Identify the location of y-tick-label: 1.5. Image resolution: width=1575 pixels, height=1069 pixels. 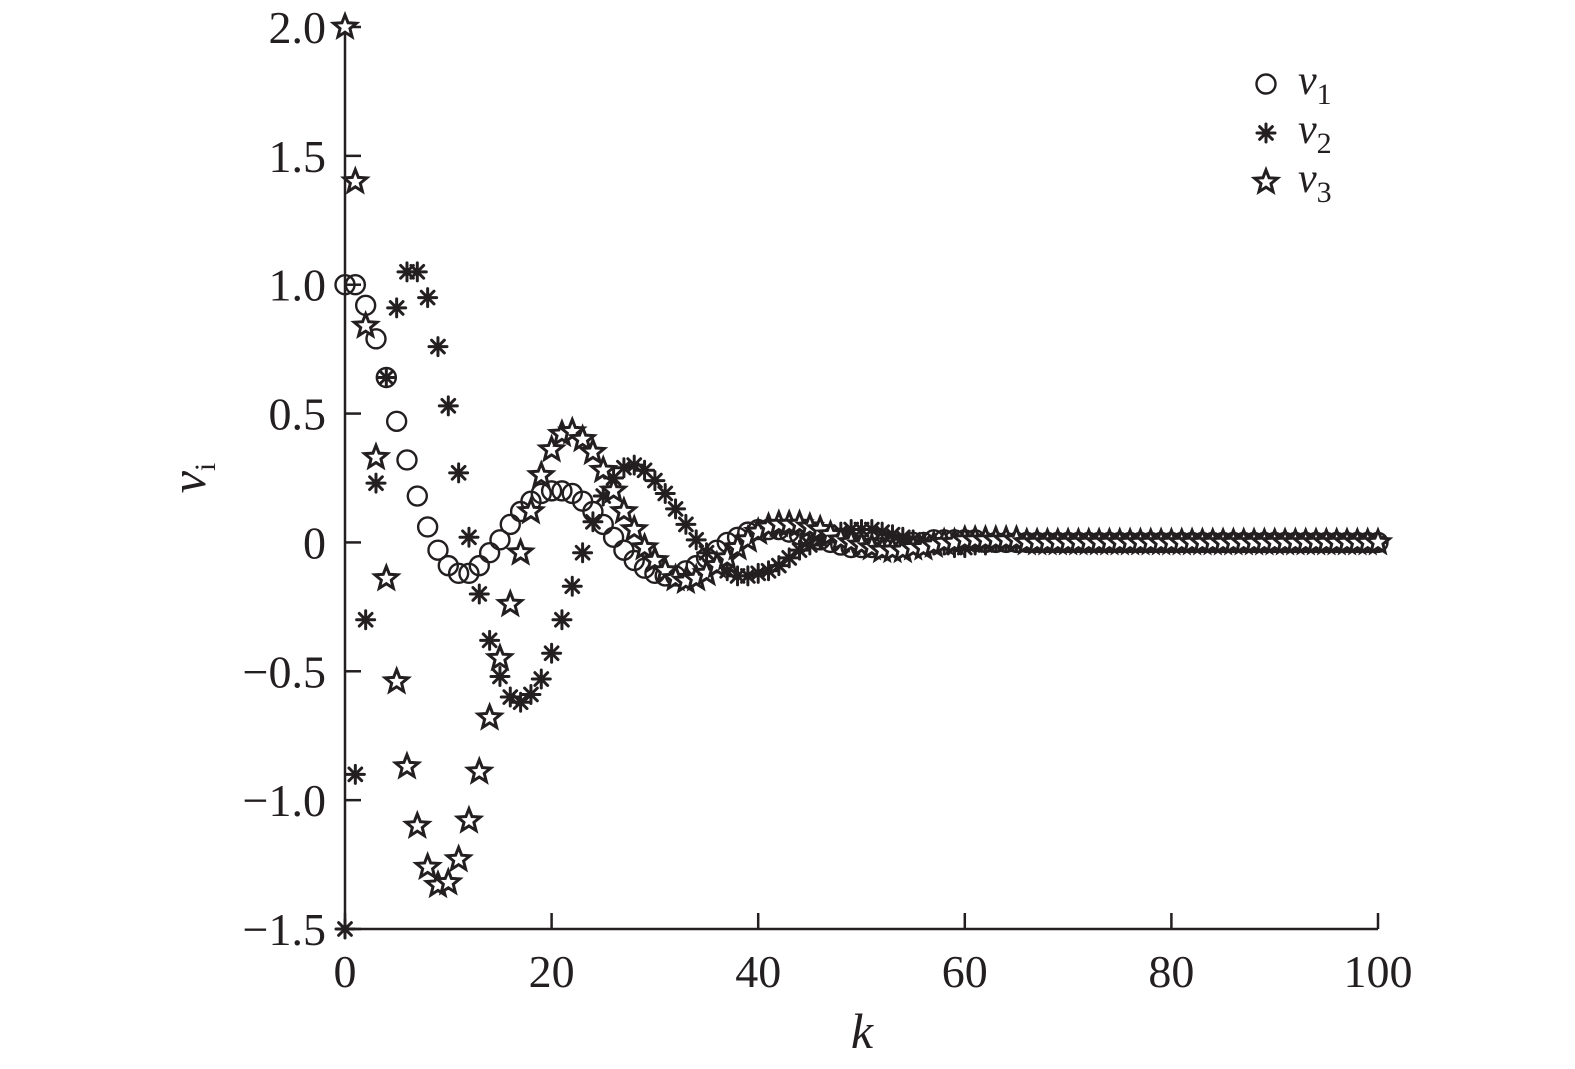
(298, 156).